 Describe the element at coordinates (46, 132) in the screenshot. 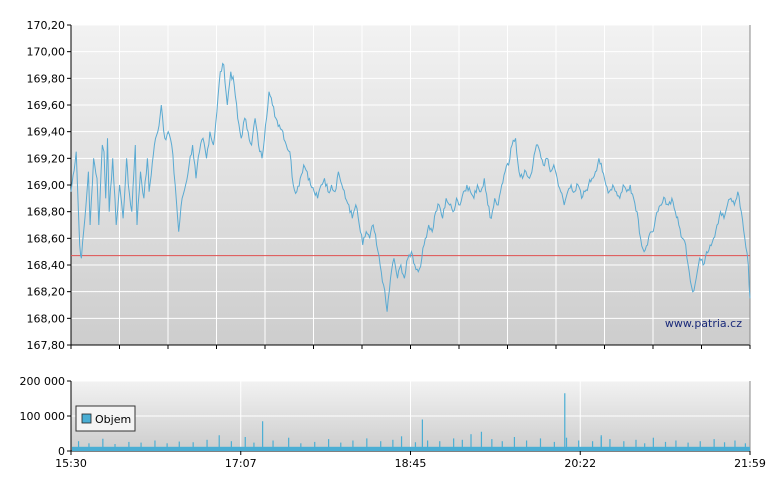

I see `price-y-tick-label: 169,40` at that location.